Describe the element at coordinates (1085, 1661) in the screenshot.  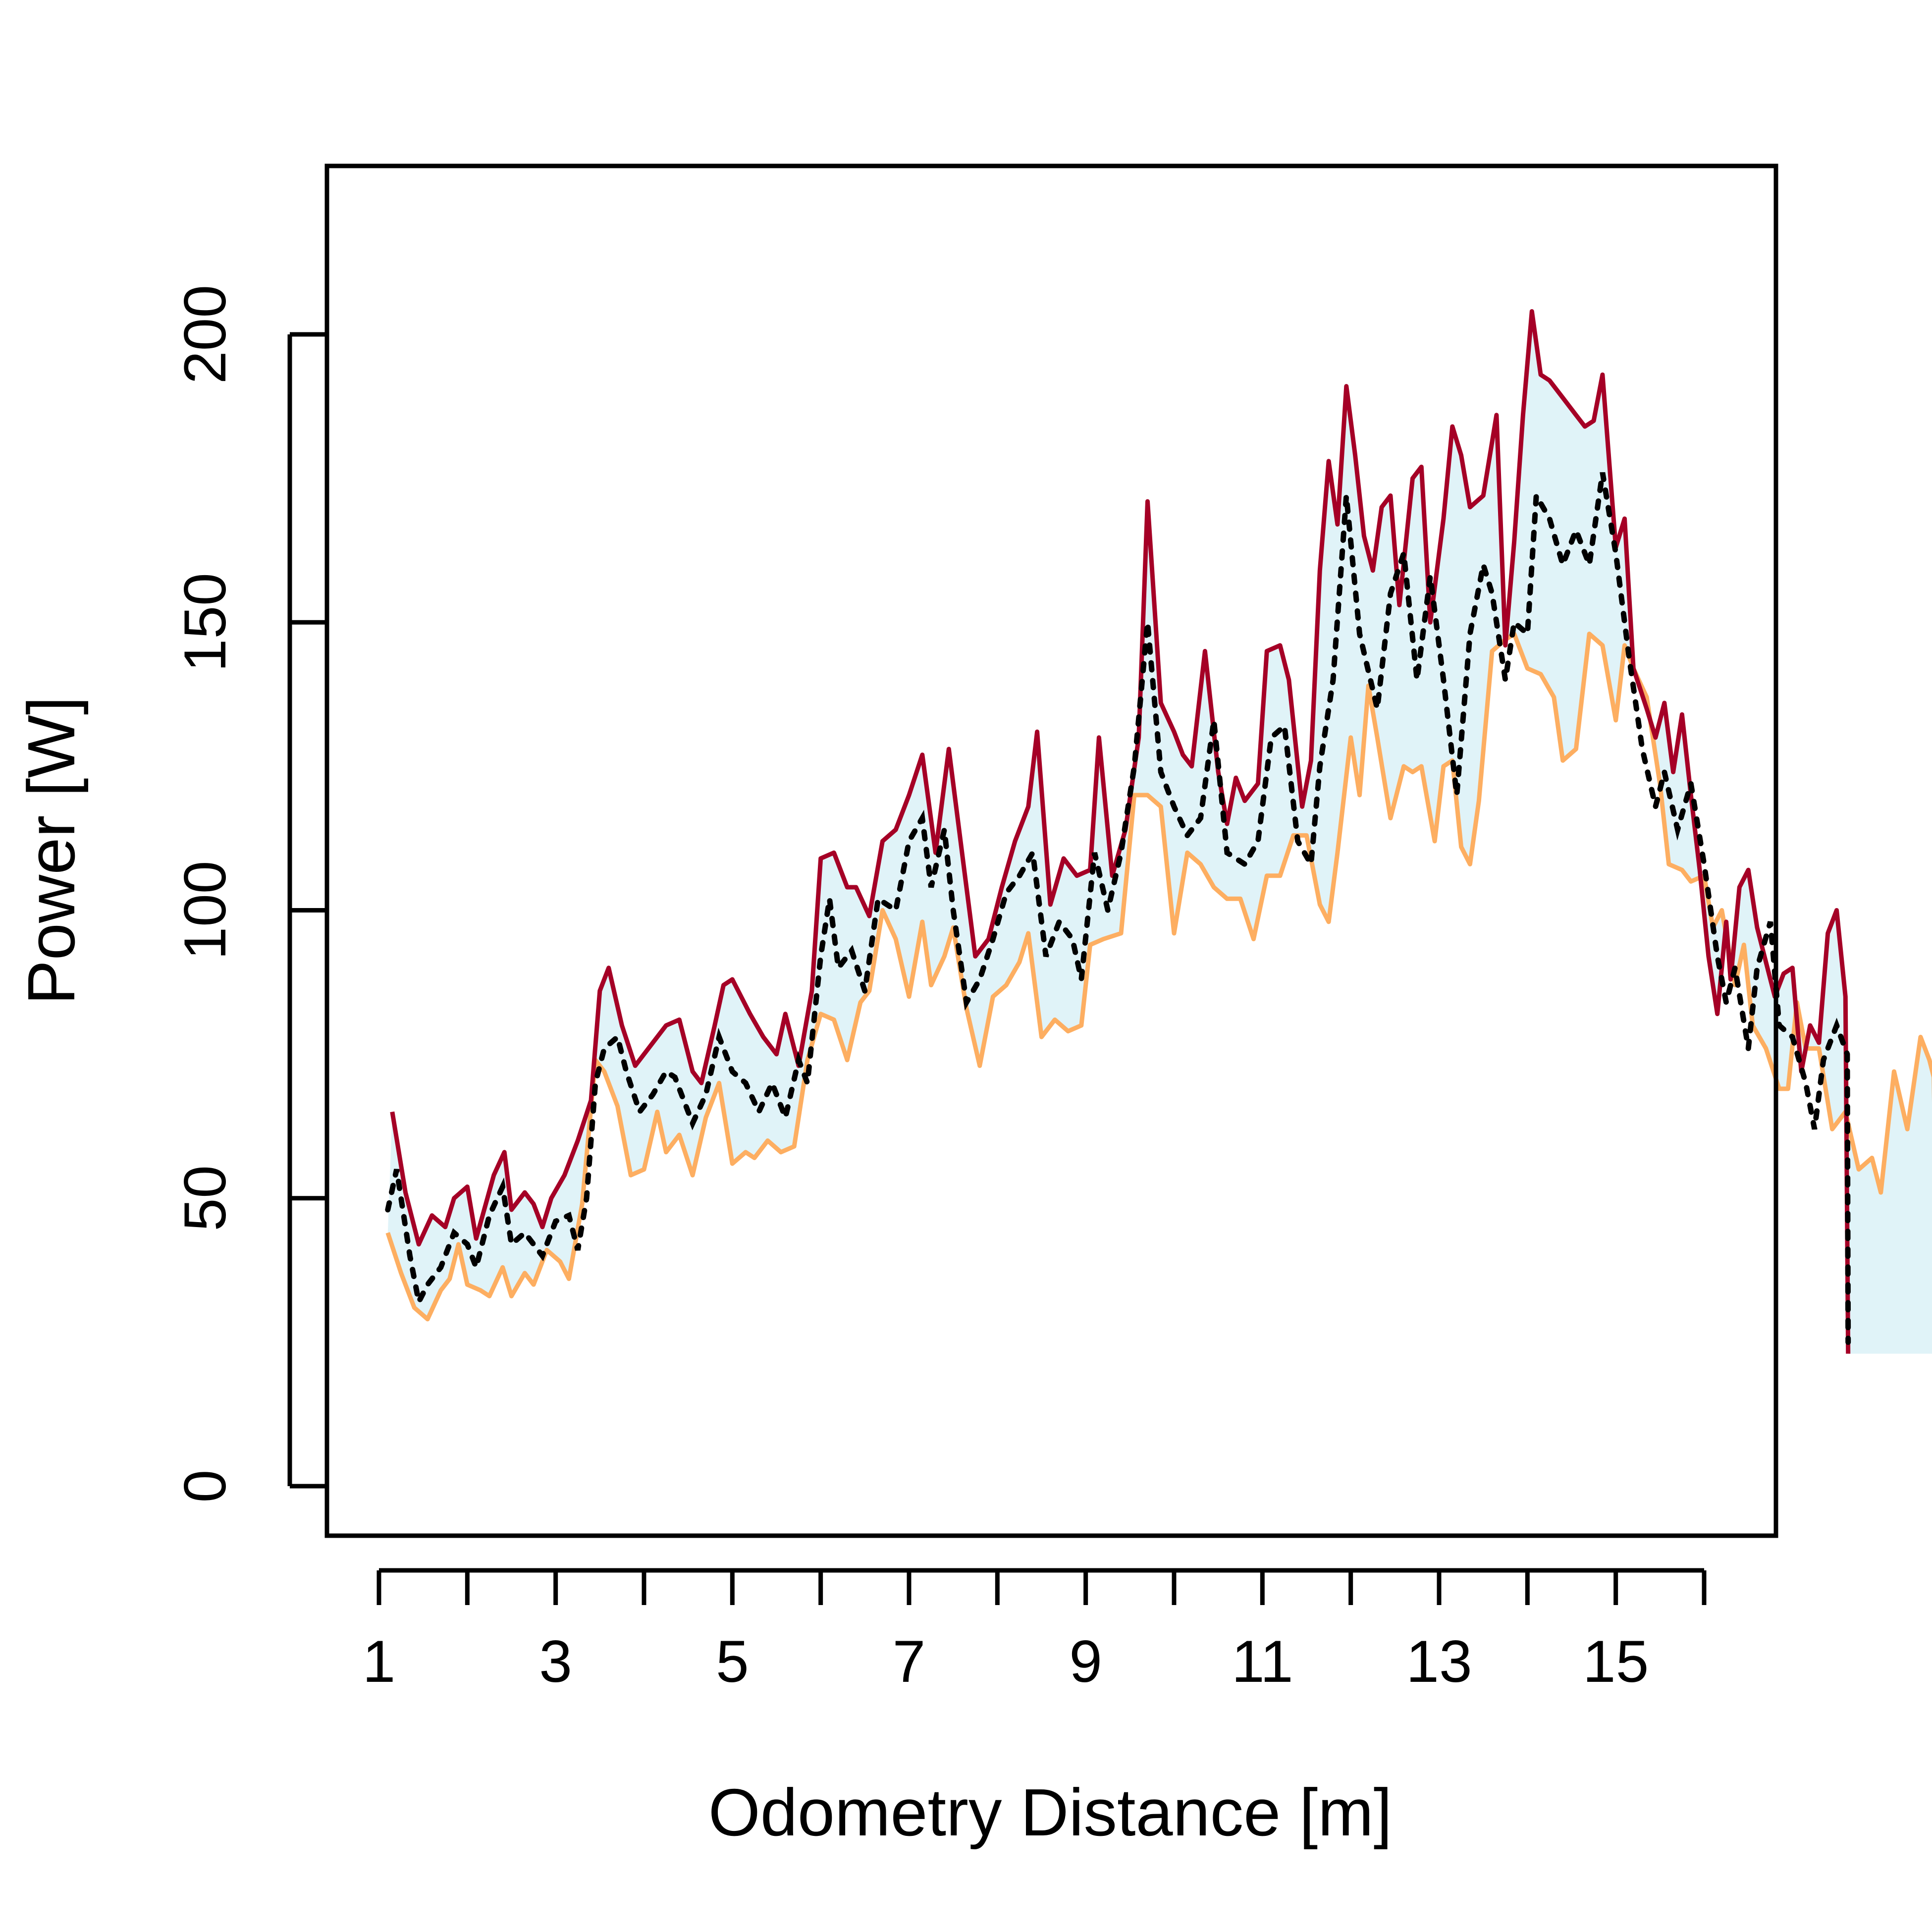
I see `x-tick-label: 9` at that location.